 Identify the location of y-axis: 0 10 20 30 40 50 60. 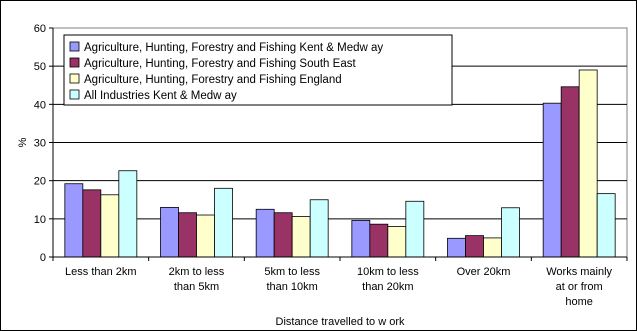
(44, 143).